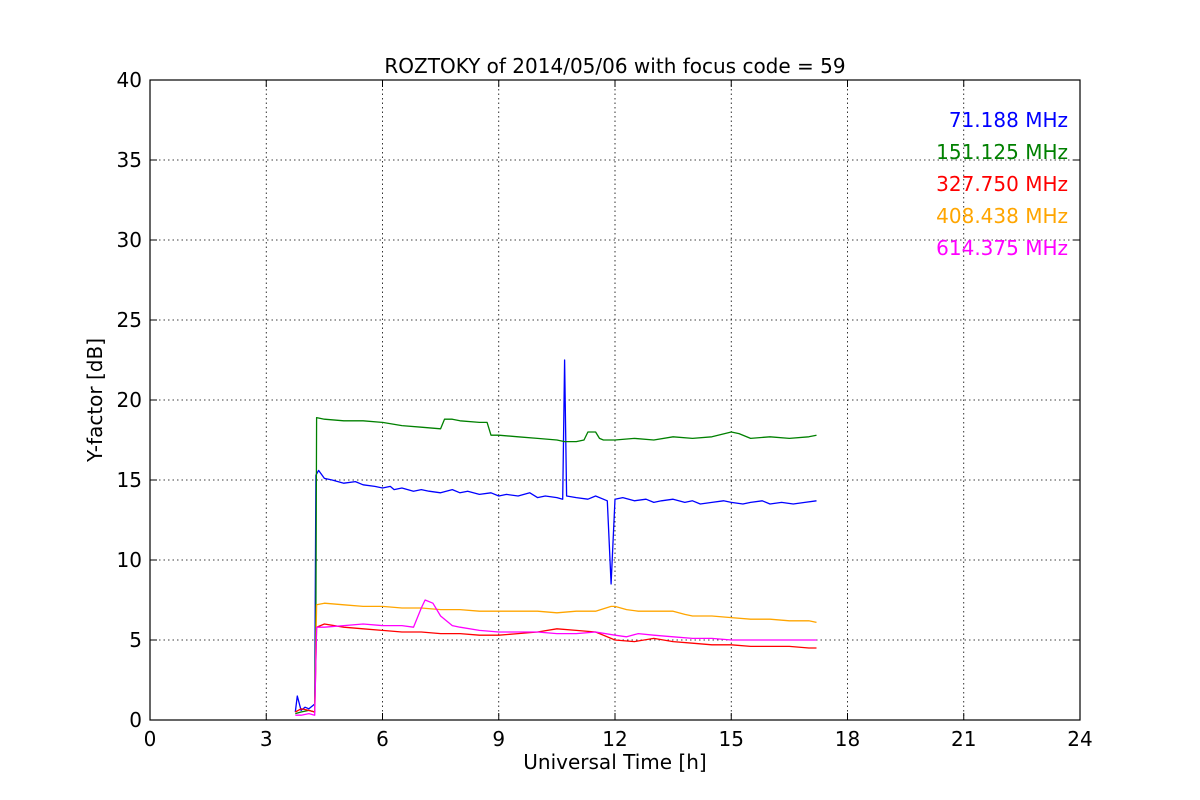  Describe the element at coordinates (382, 739) in the screenshot. I see `x-tick-label: 6` at that location.